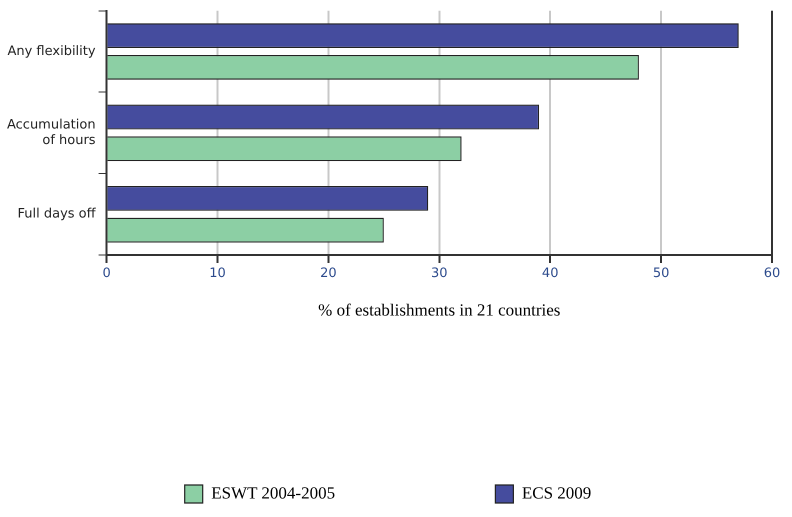 The image size is (792, 517). Describe the element at coordinates (557, 492) in the screenshot. I see `legend-label: ECS 2009` at that location.